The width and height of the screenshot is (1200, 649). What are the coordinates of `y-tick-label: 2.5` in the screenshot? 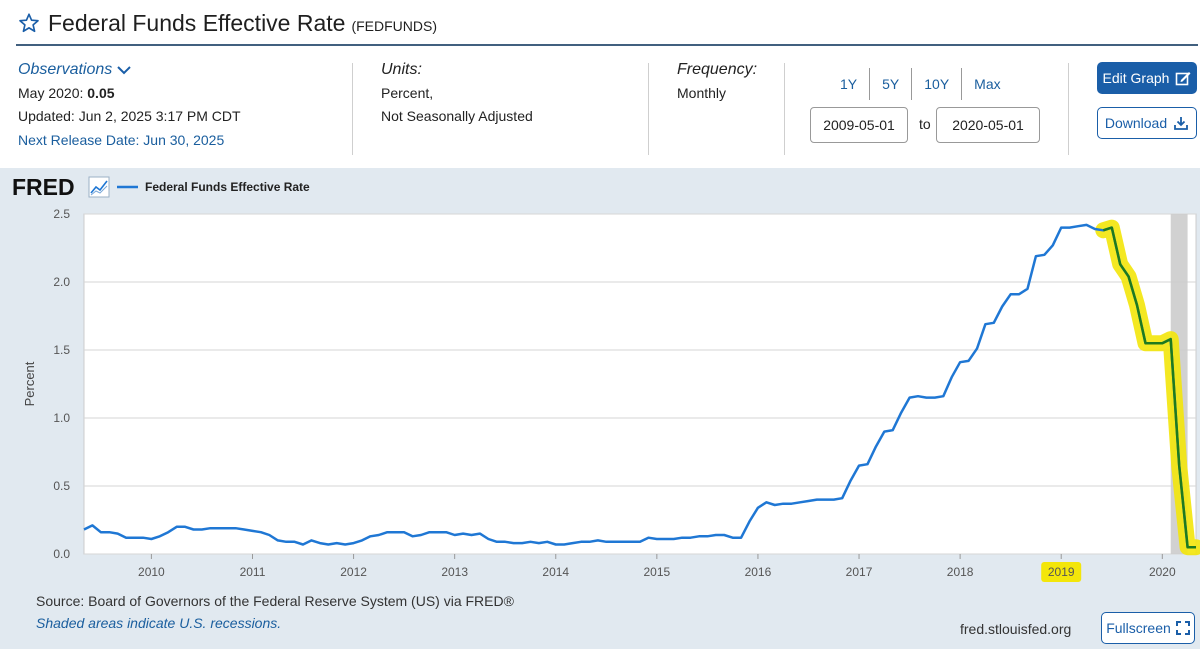 It's located at (61, 214).